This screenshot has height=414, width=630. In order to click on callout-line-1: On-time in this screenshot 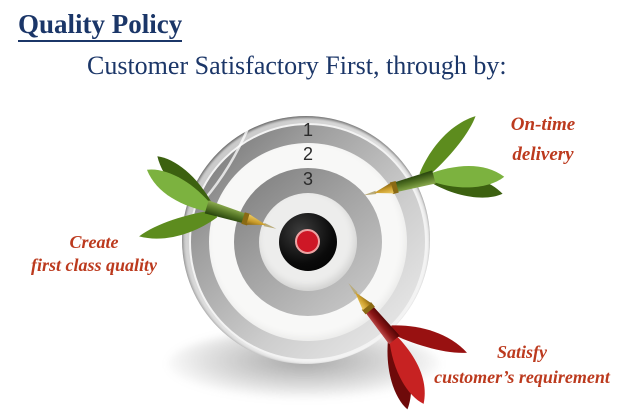, I will do `click(543, 124)`.